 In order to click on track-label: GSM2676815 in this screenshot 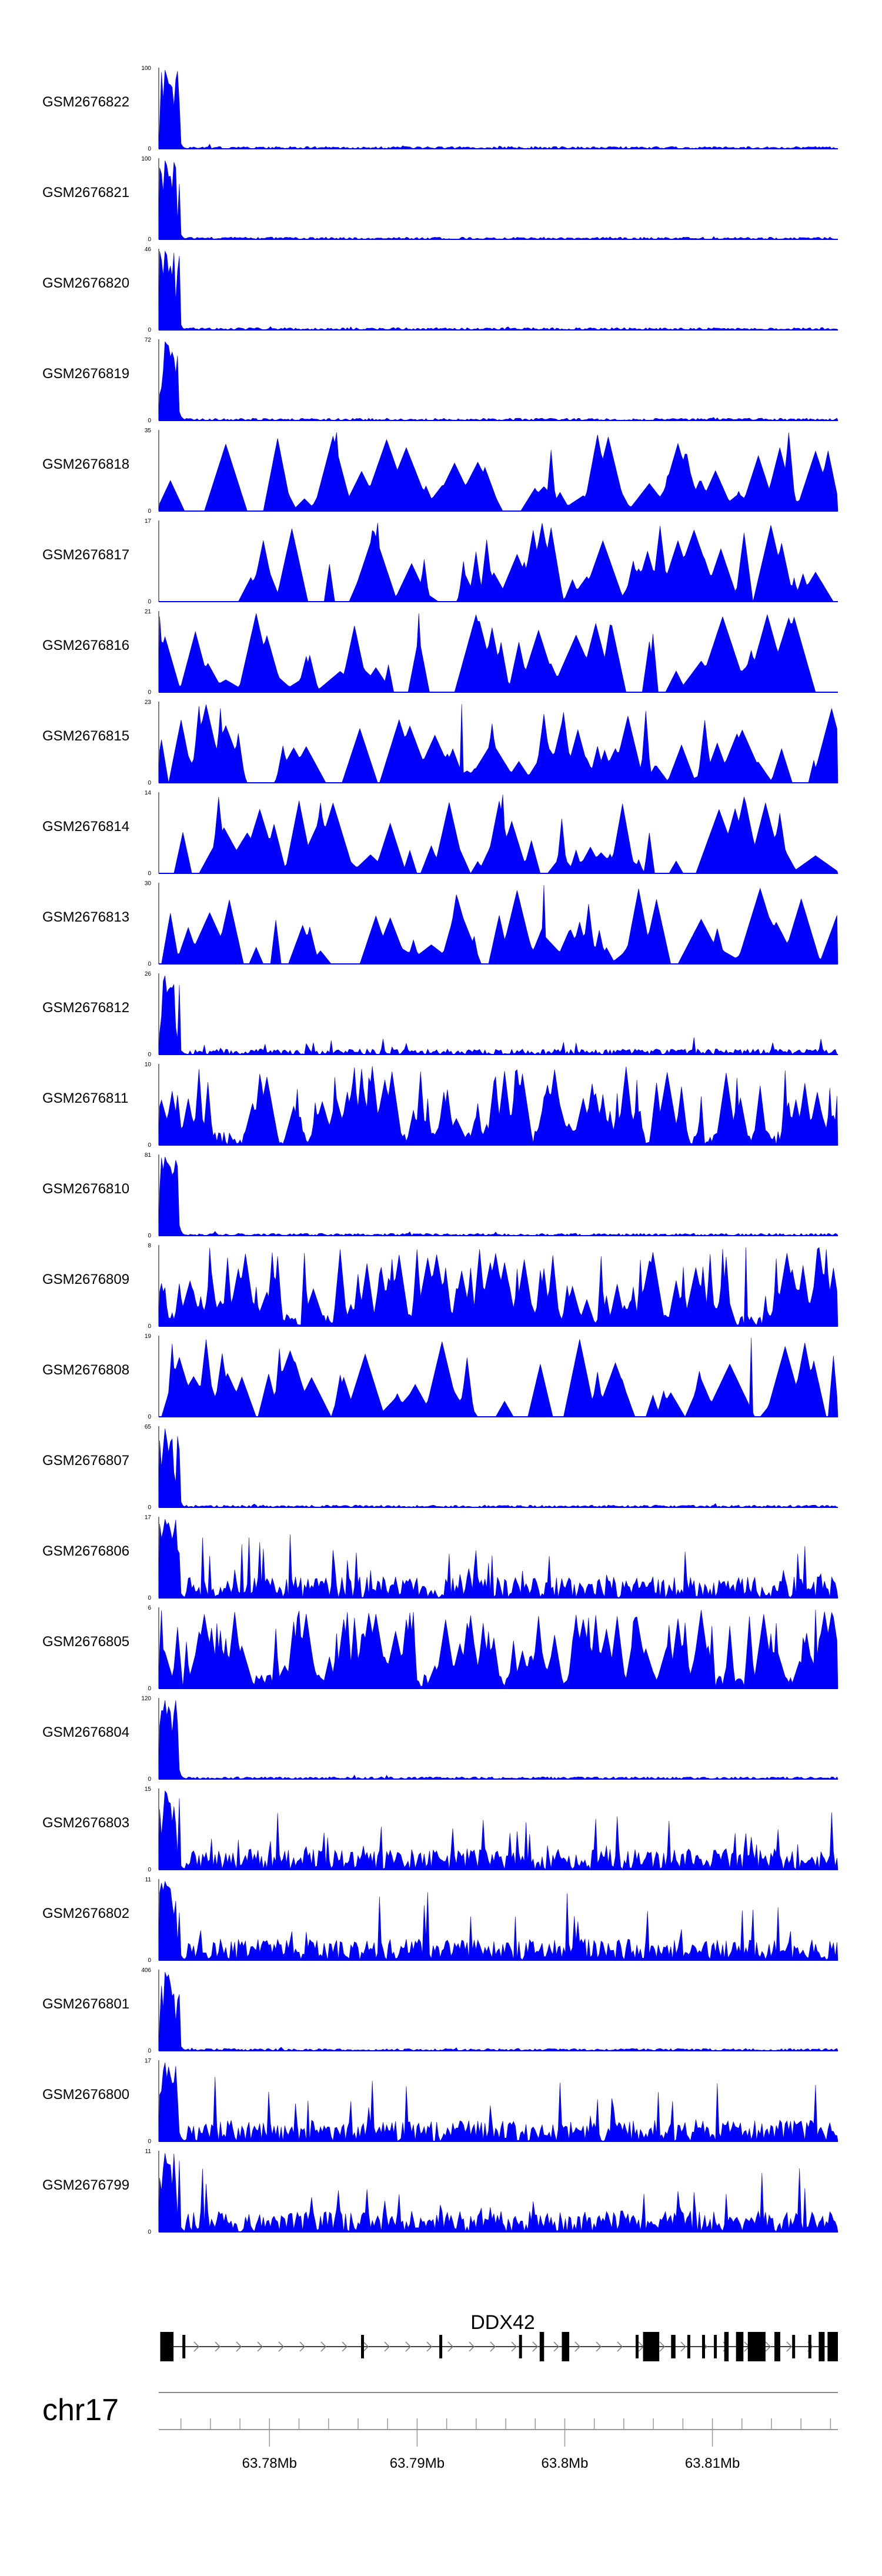, I will do `click(85, 736)`.